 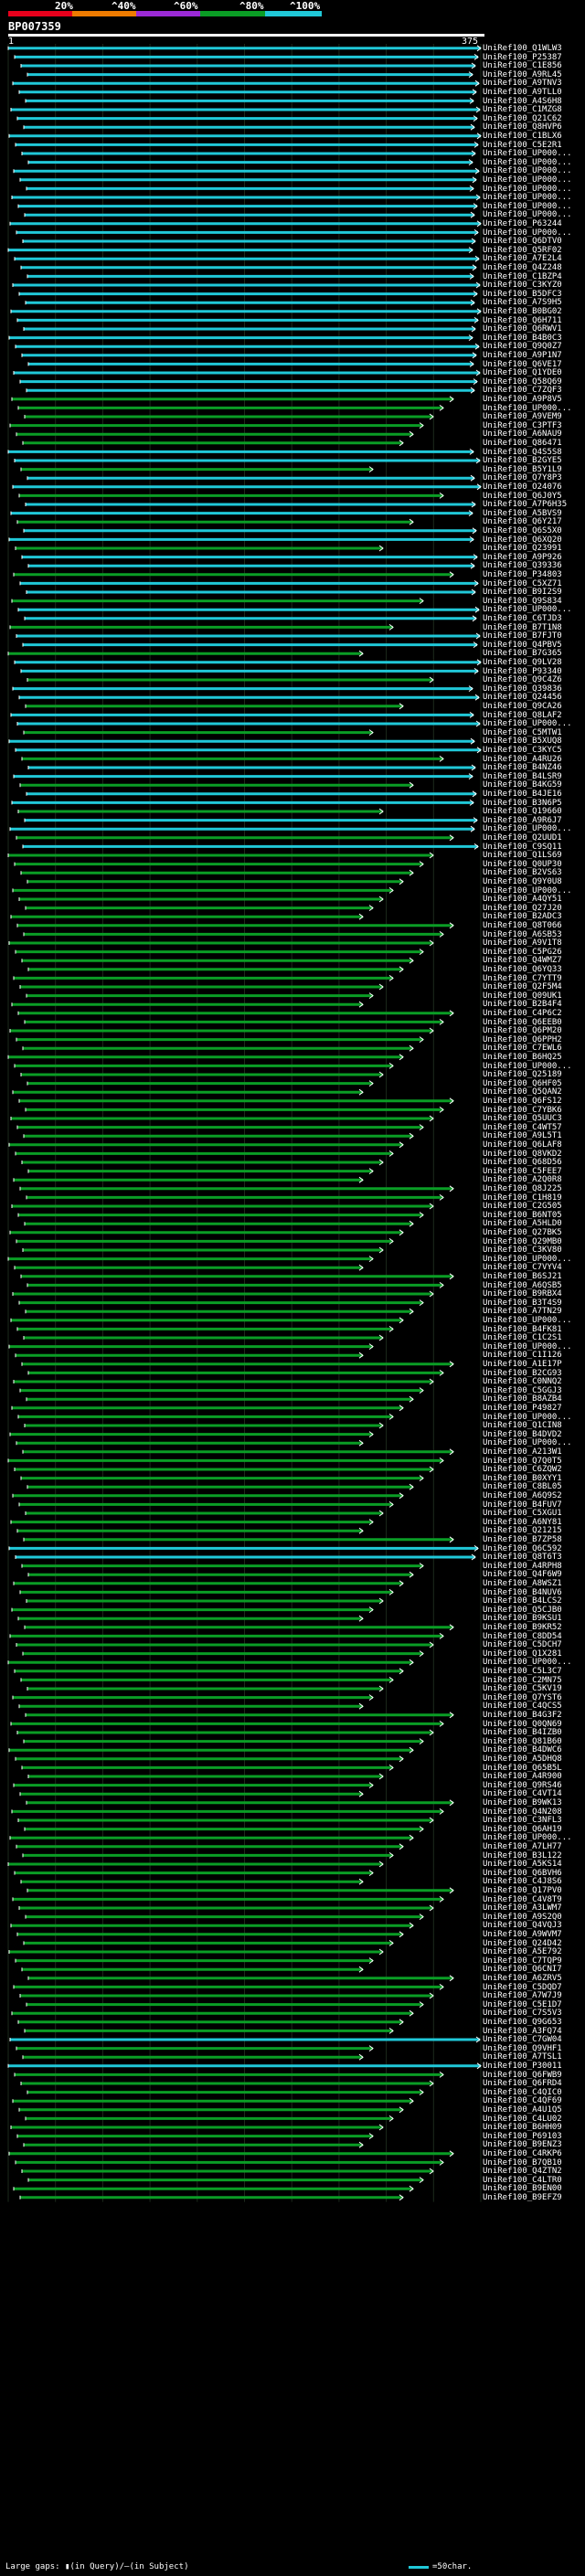 I want to click on hit-label: UniRef100_Q23991, so click(x=522, y=549).